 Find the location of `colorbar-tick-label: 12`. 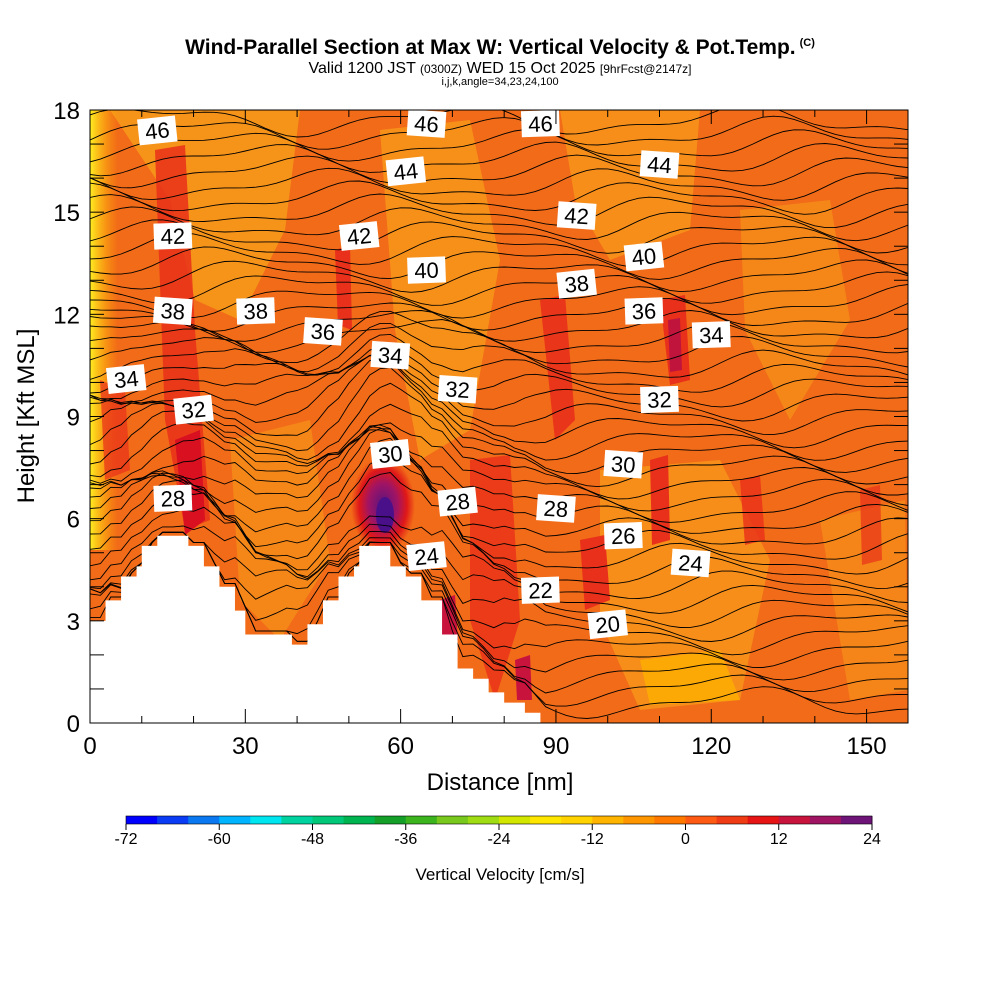

colorbar-tick-label: 12 is located at coordinates (779, 839).